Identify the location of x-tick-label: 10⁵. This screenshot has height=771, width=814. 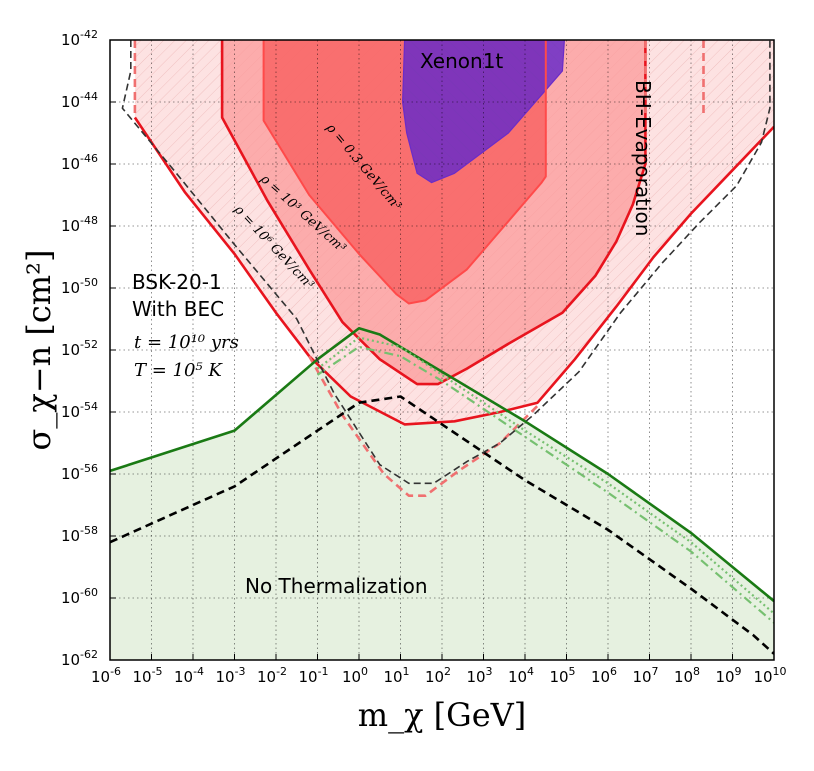
(562, 675).